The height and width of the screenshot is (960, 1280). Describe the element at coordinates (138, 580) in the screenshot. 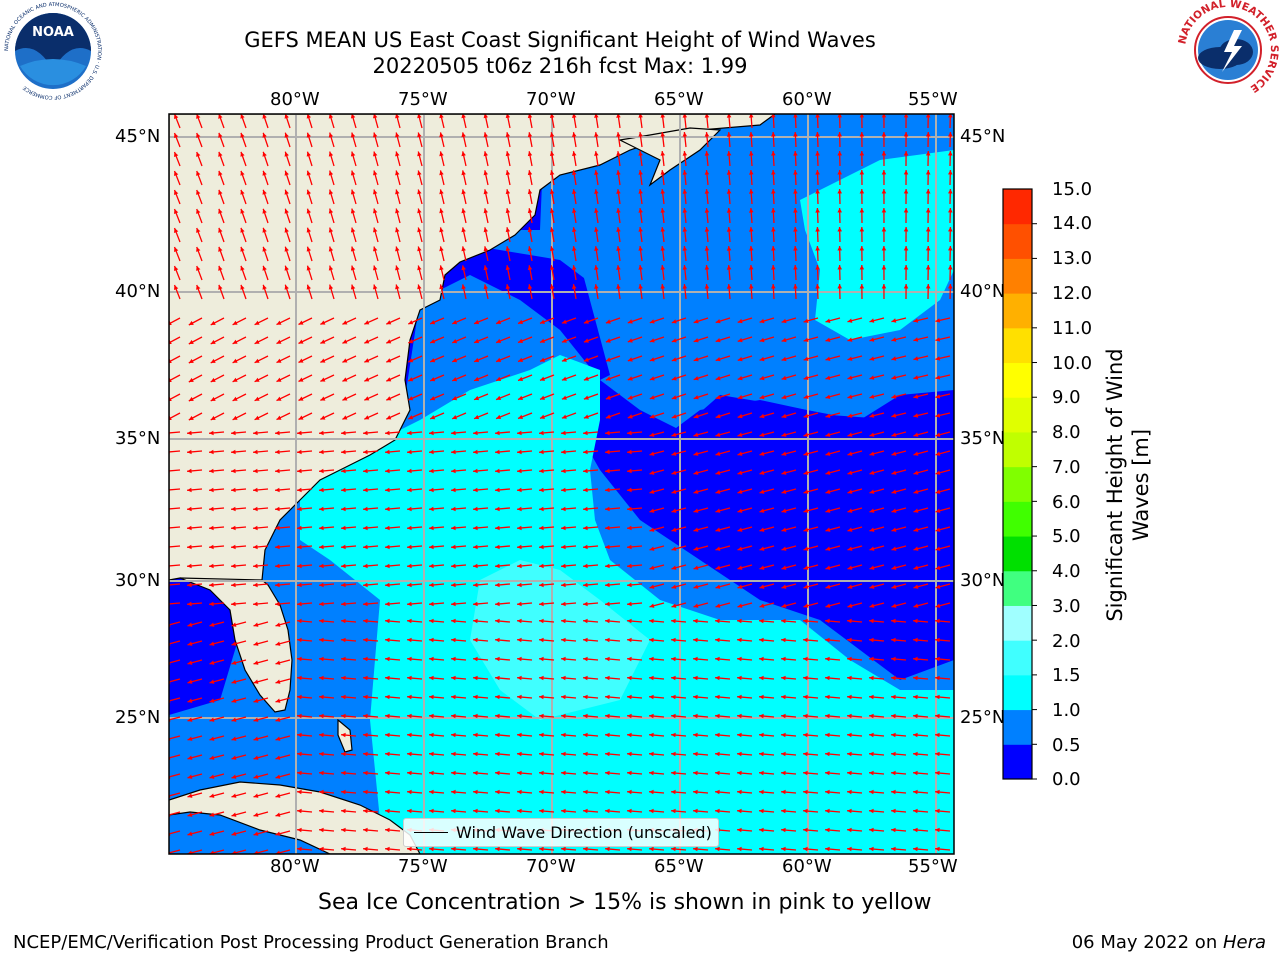

I see `lat-label-left-30n: 30°N` at that location.